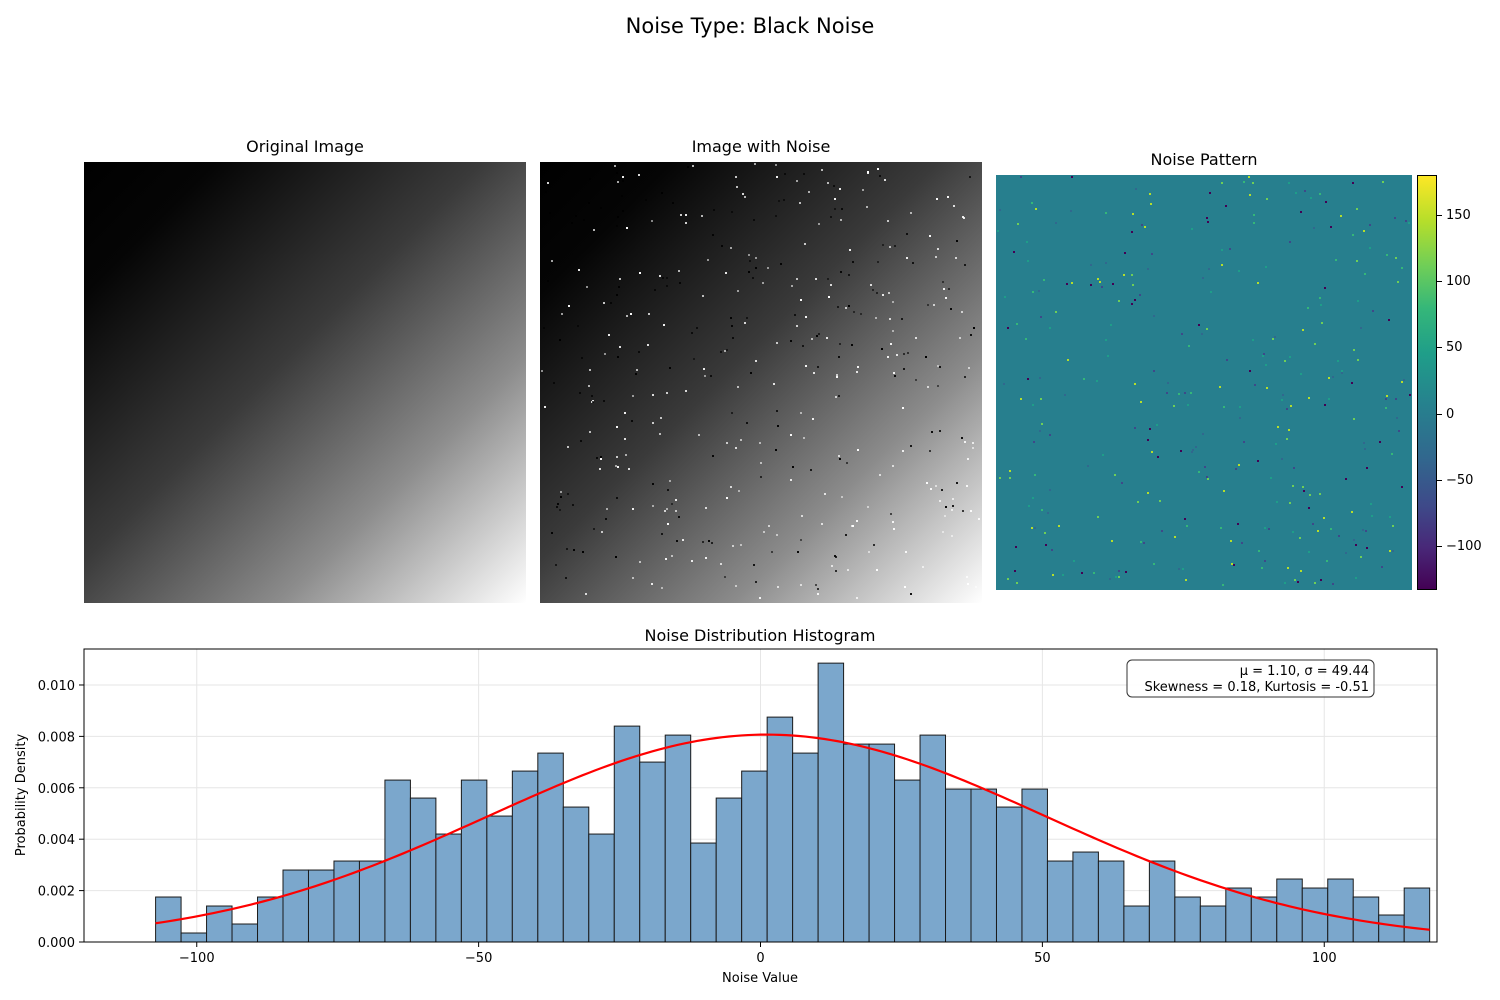 The height and width of the screenshot is (1000, 1500). I want to click on stats-mean-sigma: μ = 1.10, σ = 49.44, so click(1304, 671).